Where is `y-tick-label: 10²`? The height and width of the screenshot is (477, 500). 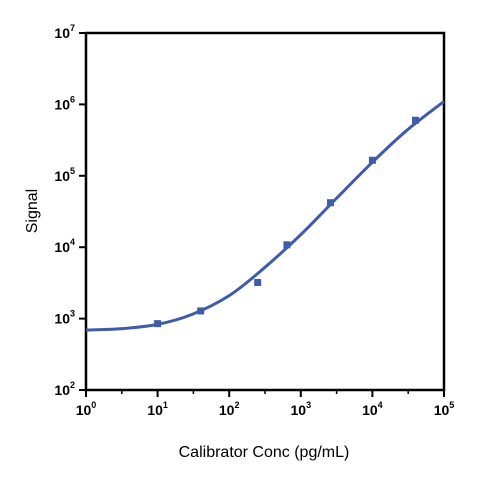
y-tick-label: 10² is located at coordinates (64, 389).